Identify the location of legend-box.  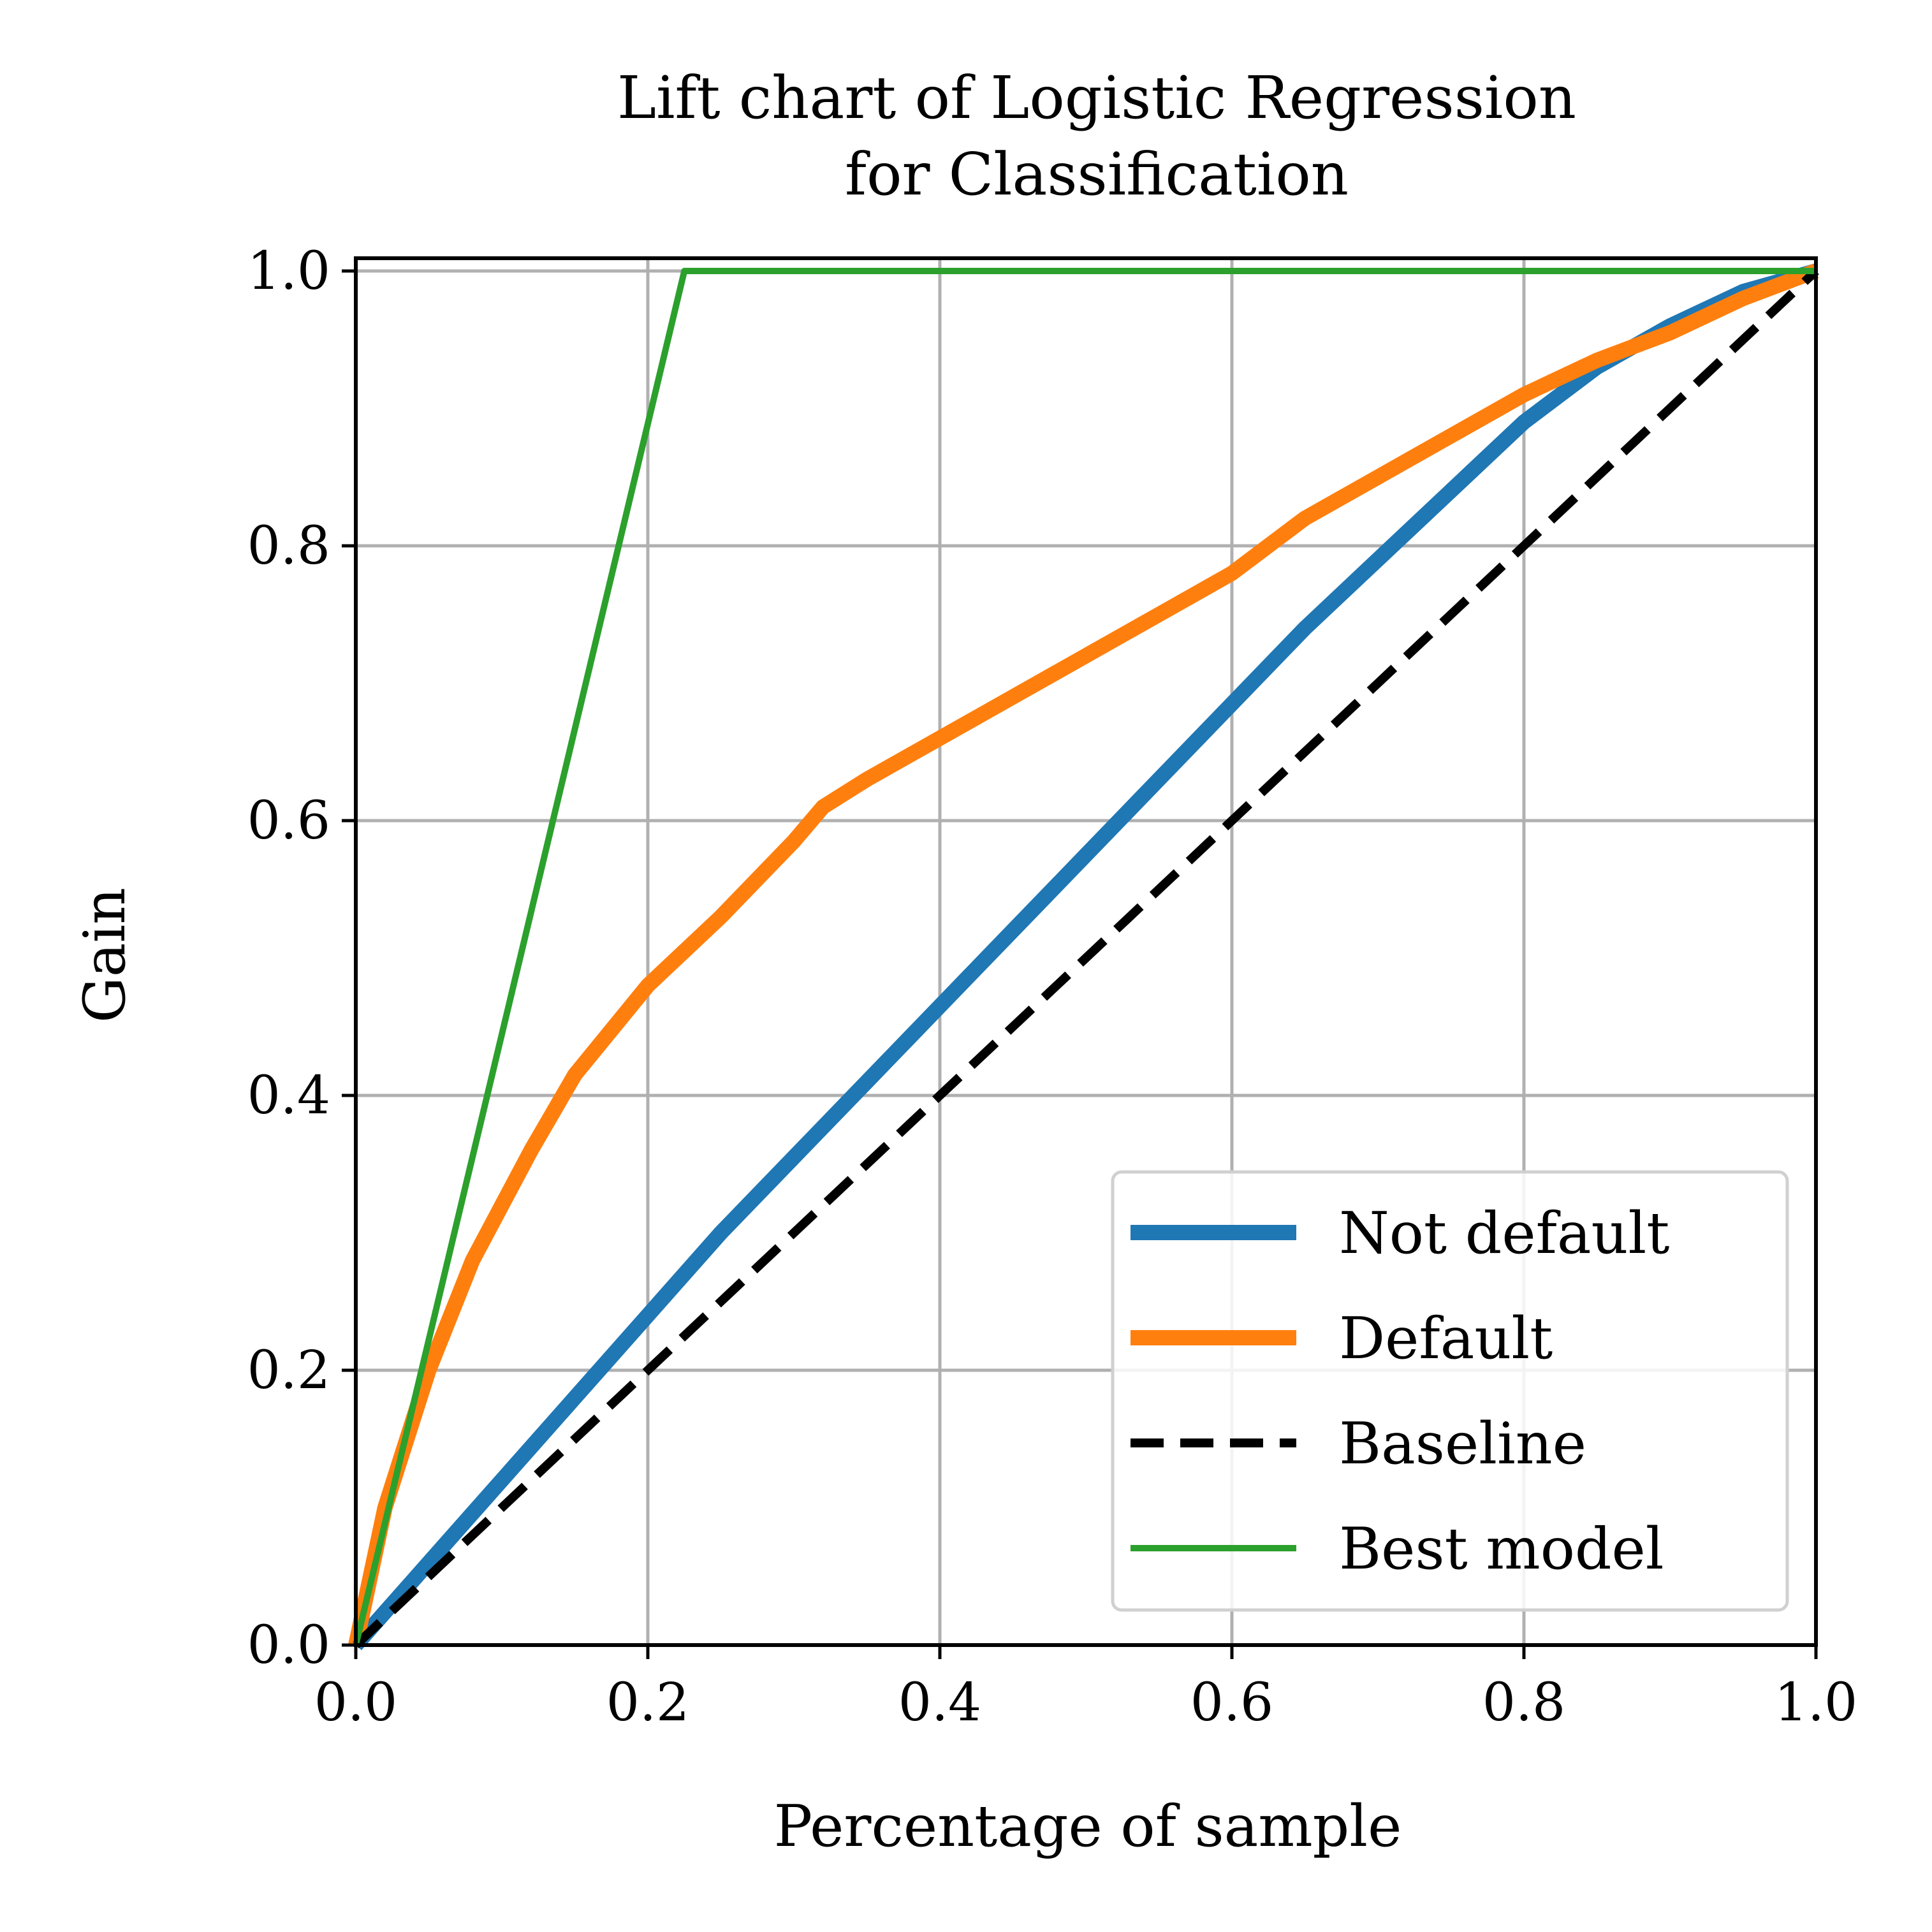
(1450, 1391).